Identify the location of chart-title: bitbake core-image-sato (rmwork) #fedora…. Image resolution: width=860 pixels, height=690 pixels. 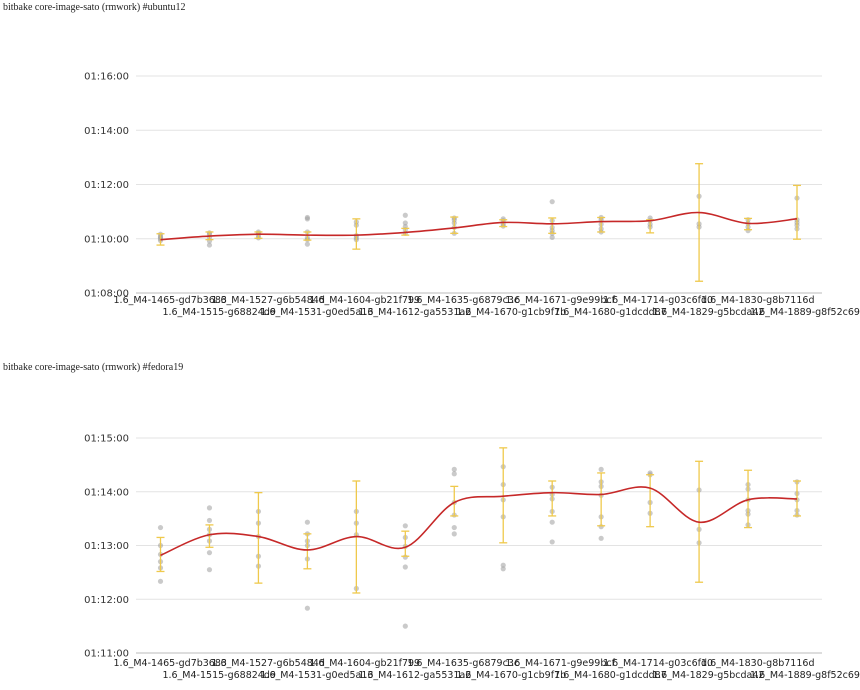
(93, 367).